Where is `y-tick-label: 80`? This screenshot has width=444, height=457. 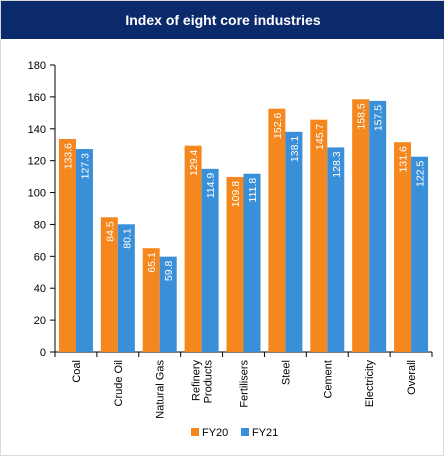
y-tick-label: 80 is located at coordinates (40, 225).